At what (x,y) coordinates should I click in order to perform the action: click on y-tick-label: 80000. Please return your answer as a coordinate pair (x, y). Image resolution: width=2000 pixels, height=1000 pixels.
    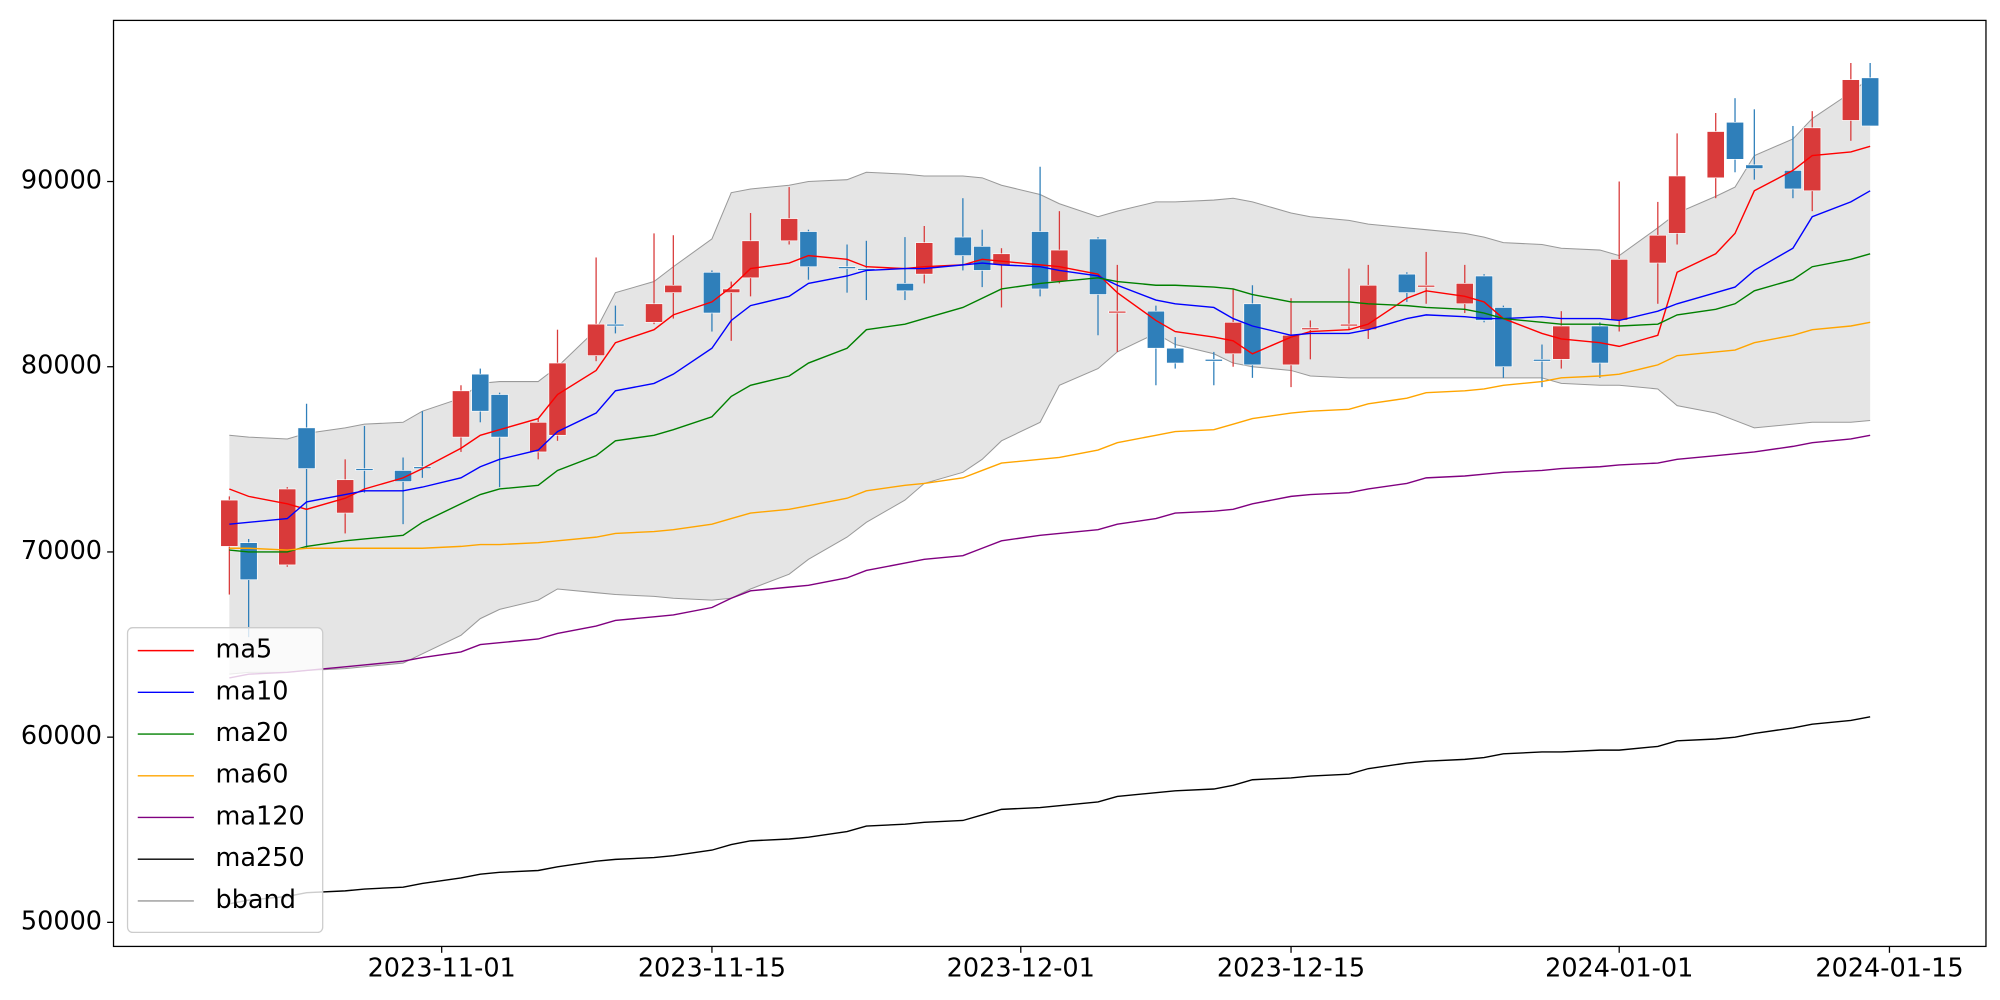
    Looking at the image, I should click on (61, 366).